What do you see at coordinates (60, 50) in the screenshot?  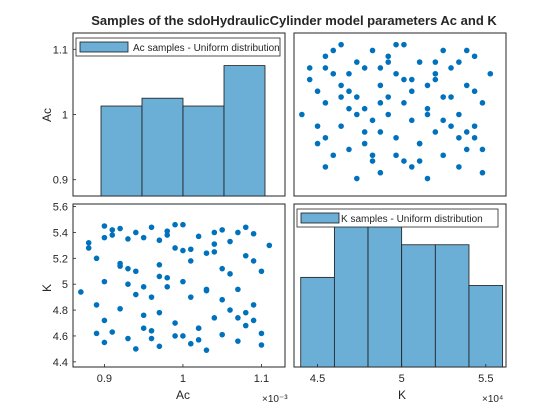 I see `hist-ac-ytick-label: 1.1` at bounding box center [60, 50].